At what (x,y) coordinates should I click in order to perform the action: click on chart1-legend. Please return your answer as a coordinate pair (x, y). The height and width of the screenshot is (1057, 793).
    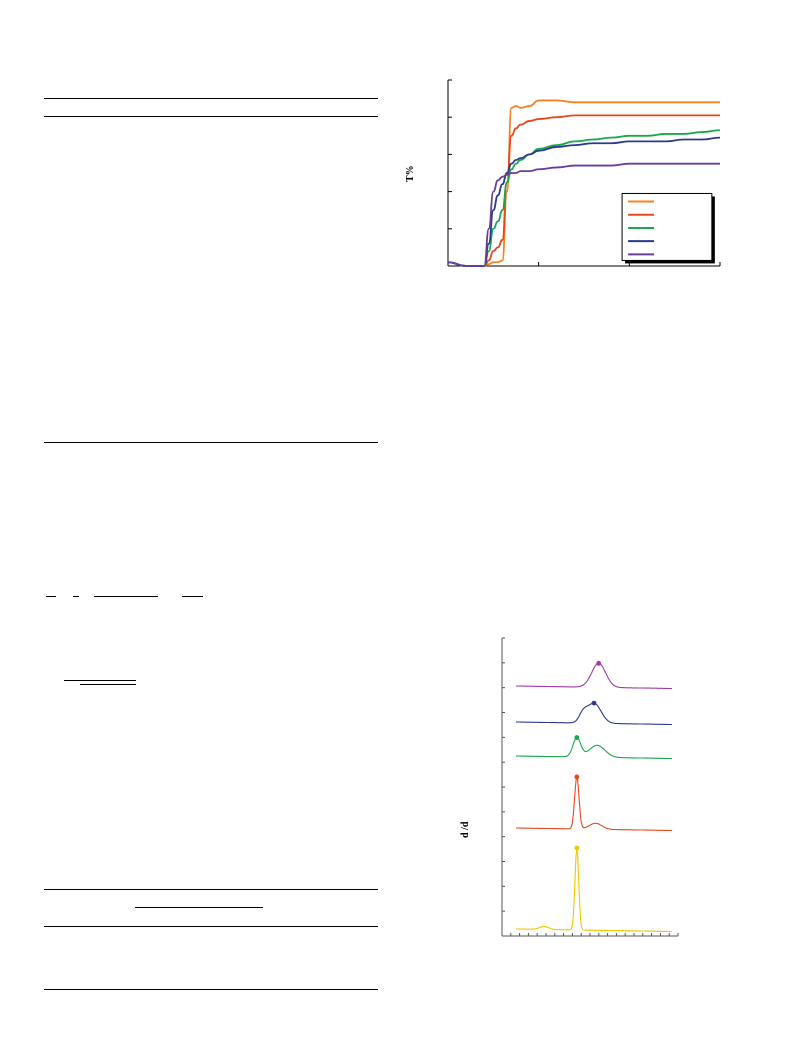
    Looking at the image, I should click on (667, 226).